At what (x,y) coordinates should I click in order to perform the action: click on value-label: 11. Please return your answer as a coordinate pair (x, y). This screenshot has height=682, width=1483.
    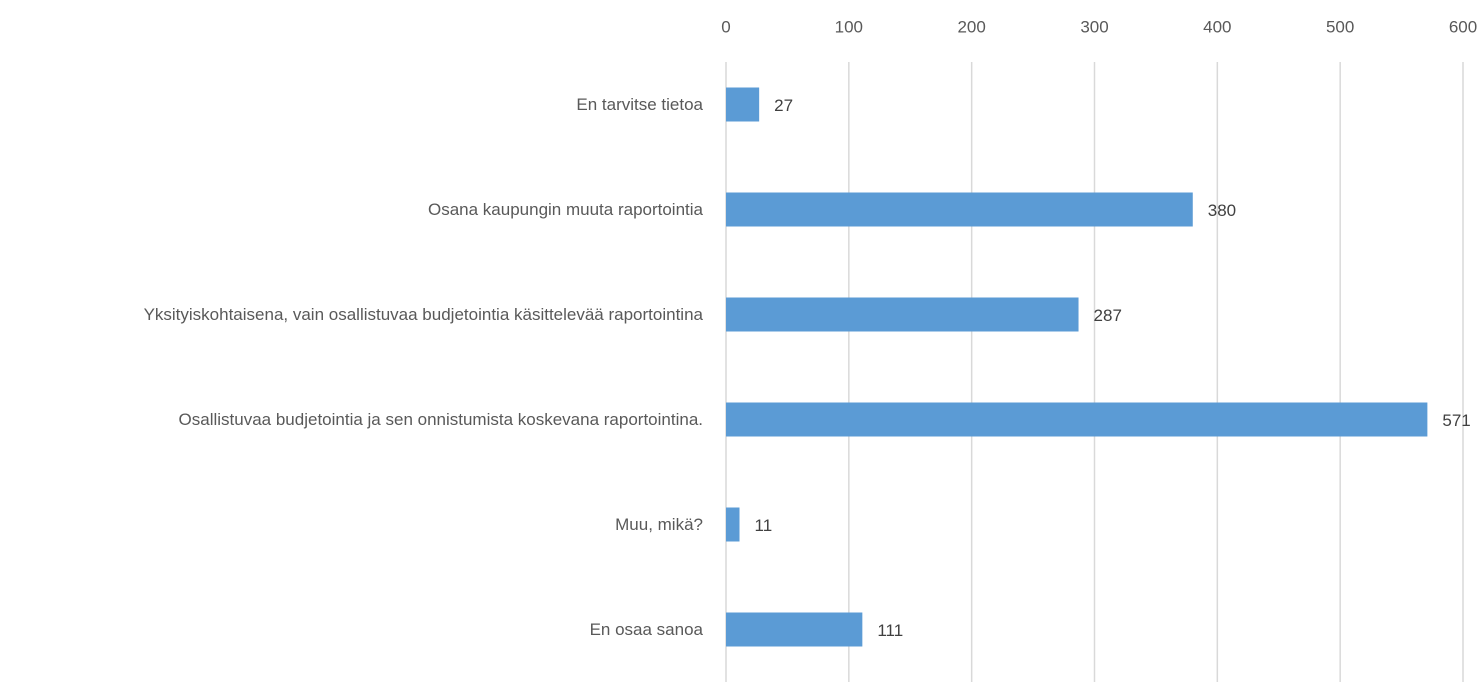
    Looking at the image, I should click on (764, 525).